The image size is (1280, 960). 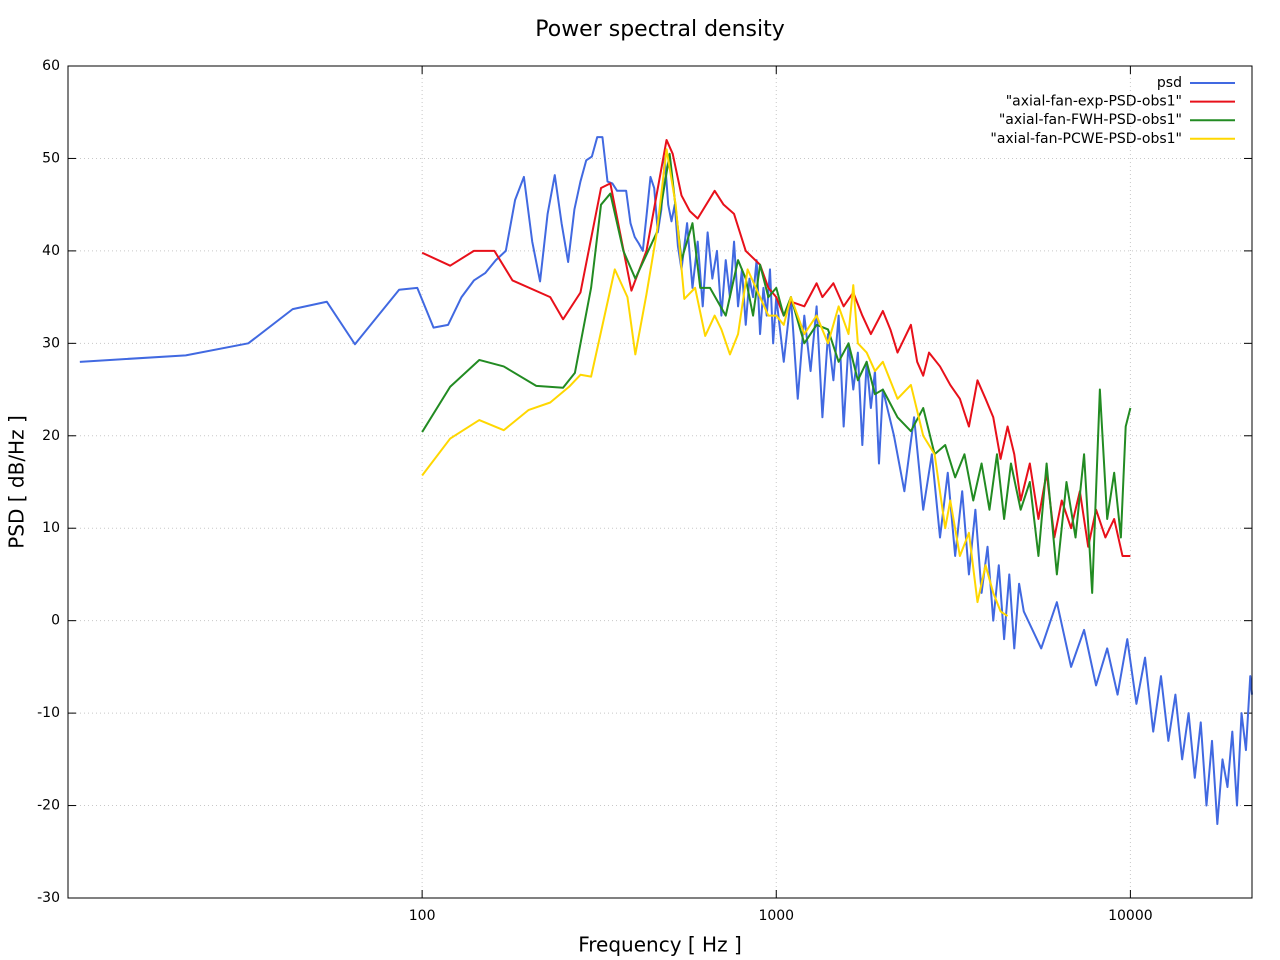 What do you see at coordinates (17, 482) in the screenshot?
I see `y-axis-label: PSD [ dB/Hz ]` at bounding box center [17, 482].